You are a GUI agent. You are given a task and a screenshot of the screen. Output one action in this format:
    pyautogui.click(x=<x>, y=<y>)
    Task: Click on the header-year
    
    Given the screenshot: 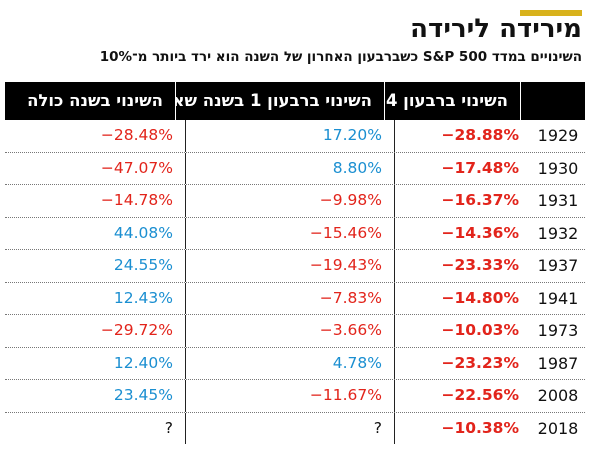 What is the action you would take?
    pyautogui.click(x=553, y=101)
    